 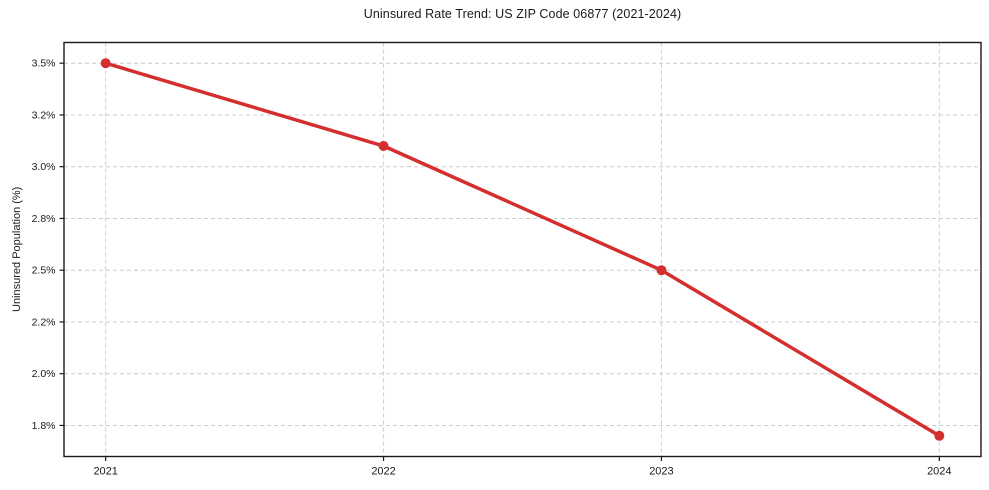 I want to click on y-tick-label: 2.5%, so click(x=44, y=271).